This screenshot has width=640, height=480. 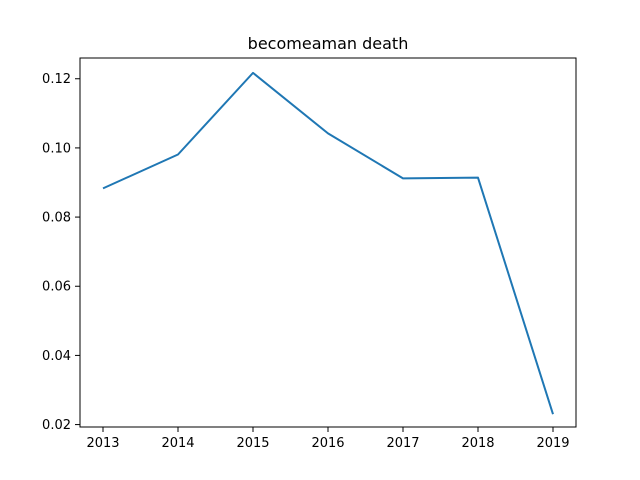 What do you see at coordinates (327, 443) in the screenshot?
I see `x-tick-label-2016: 2016` at bounding box center [327, 443].